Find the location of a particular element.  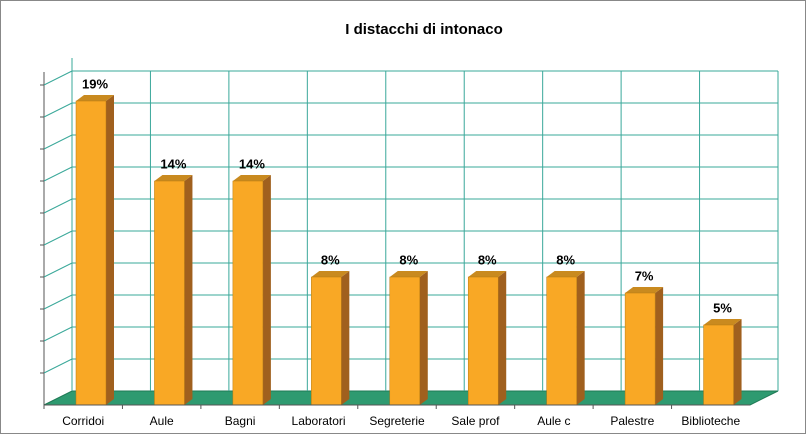

data-label: 19% is located at coordinates (95, 83).